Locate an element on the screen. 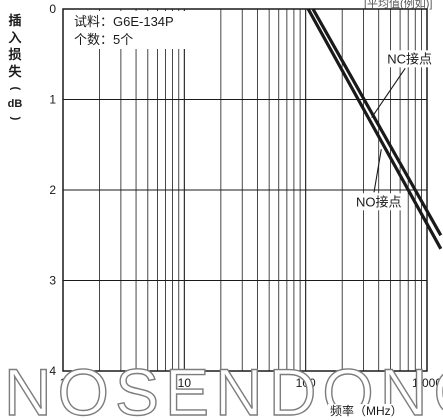  y-axis-label-char: dB is located at coordinates (15, 104).